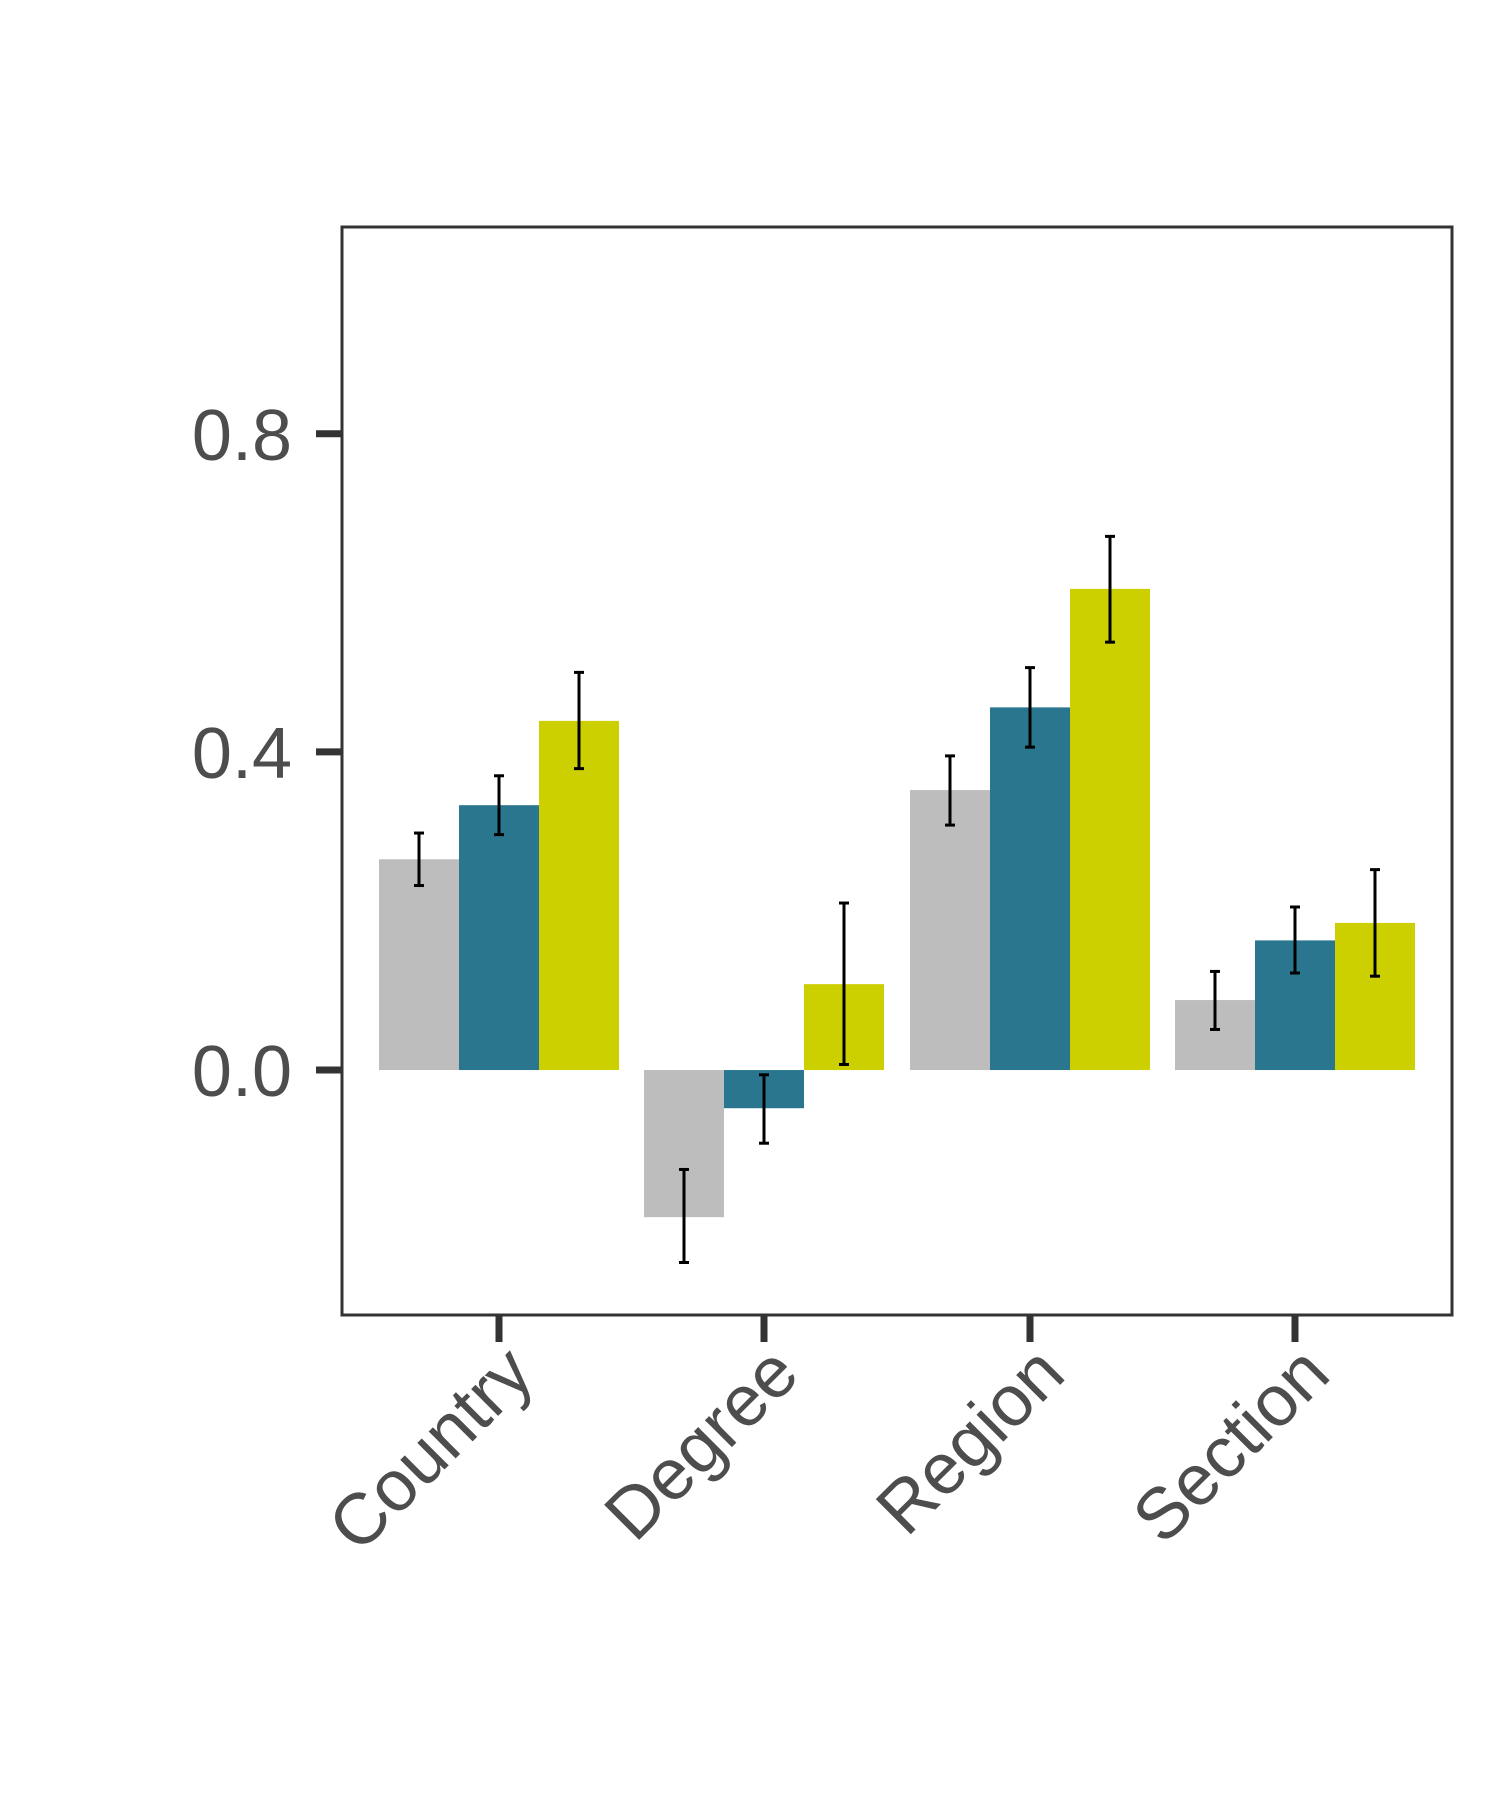  What do you see at coordinates (844, 983) in the screenshot?
I see `error-bar-degree-s3` at bounding box center [844, 983].